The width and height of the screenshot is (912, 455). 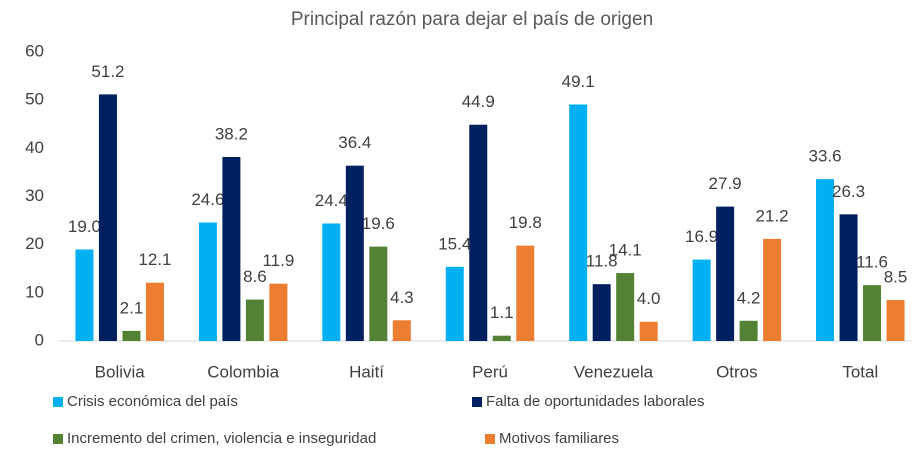 What do you see at coordinates (454, 243) in the screenshot?
I see `data-label: 15.4` at bounding box center [454, 243].